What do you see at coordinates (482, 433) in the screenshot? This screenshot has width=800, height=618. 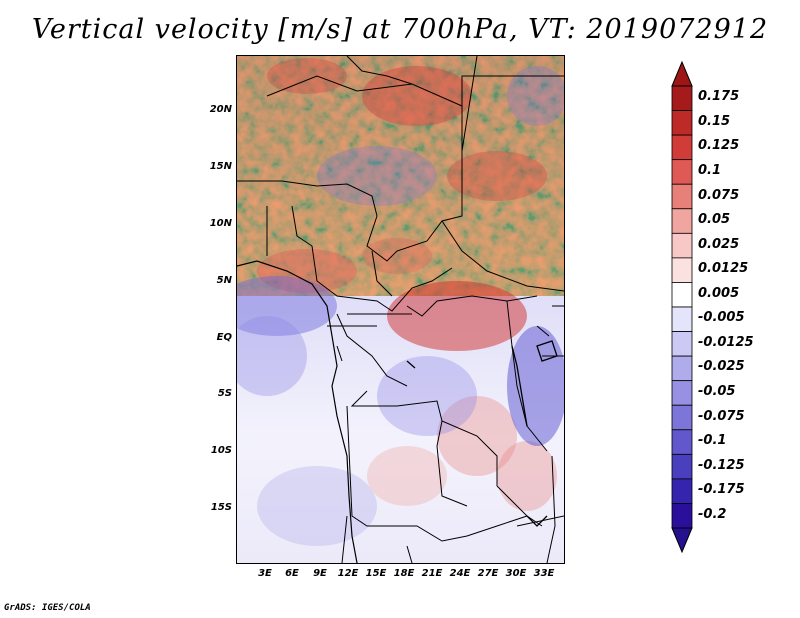 I see `lakes` at bounding box center [482, 433].